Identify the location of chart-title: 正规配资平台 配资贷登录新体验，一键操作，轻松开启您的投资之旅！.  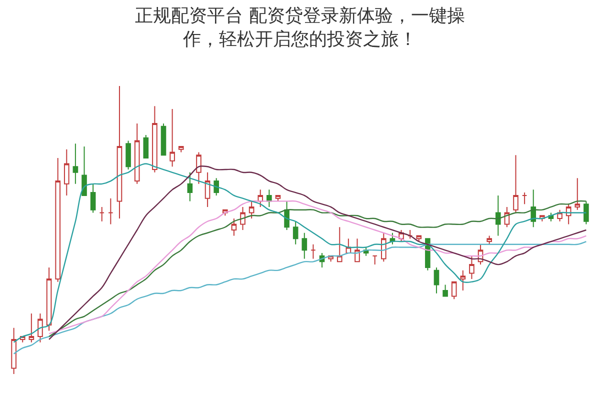
(300, 28).